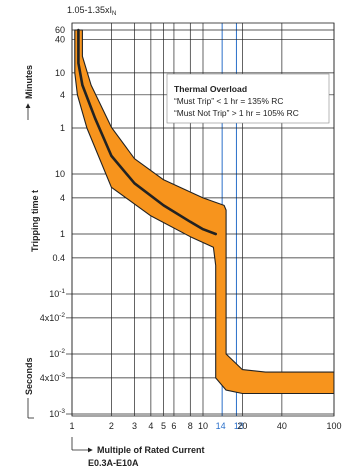 The height and width of the screenshot is (474, 352). What do you see at coordinates (113, 463) in the screenshot?
I see `x-axis-sublabel: E0.3A-E10A` at bounding box center [113, 463].